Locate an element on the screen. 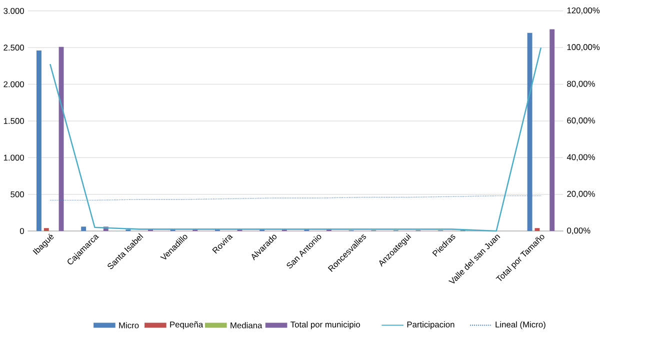 This screenshot has width=651, height=341. y-tick-label: 1.500 is located at coordinates (14, 121).